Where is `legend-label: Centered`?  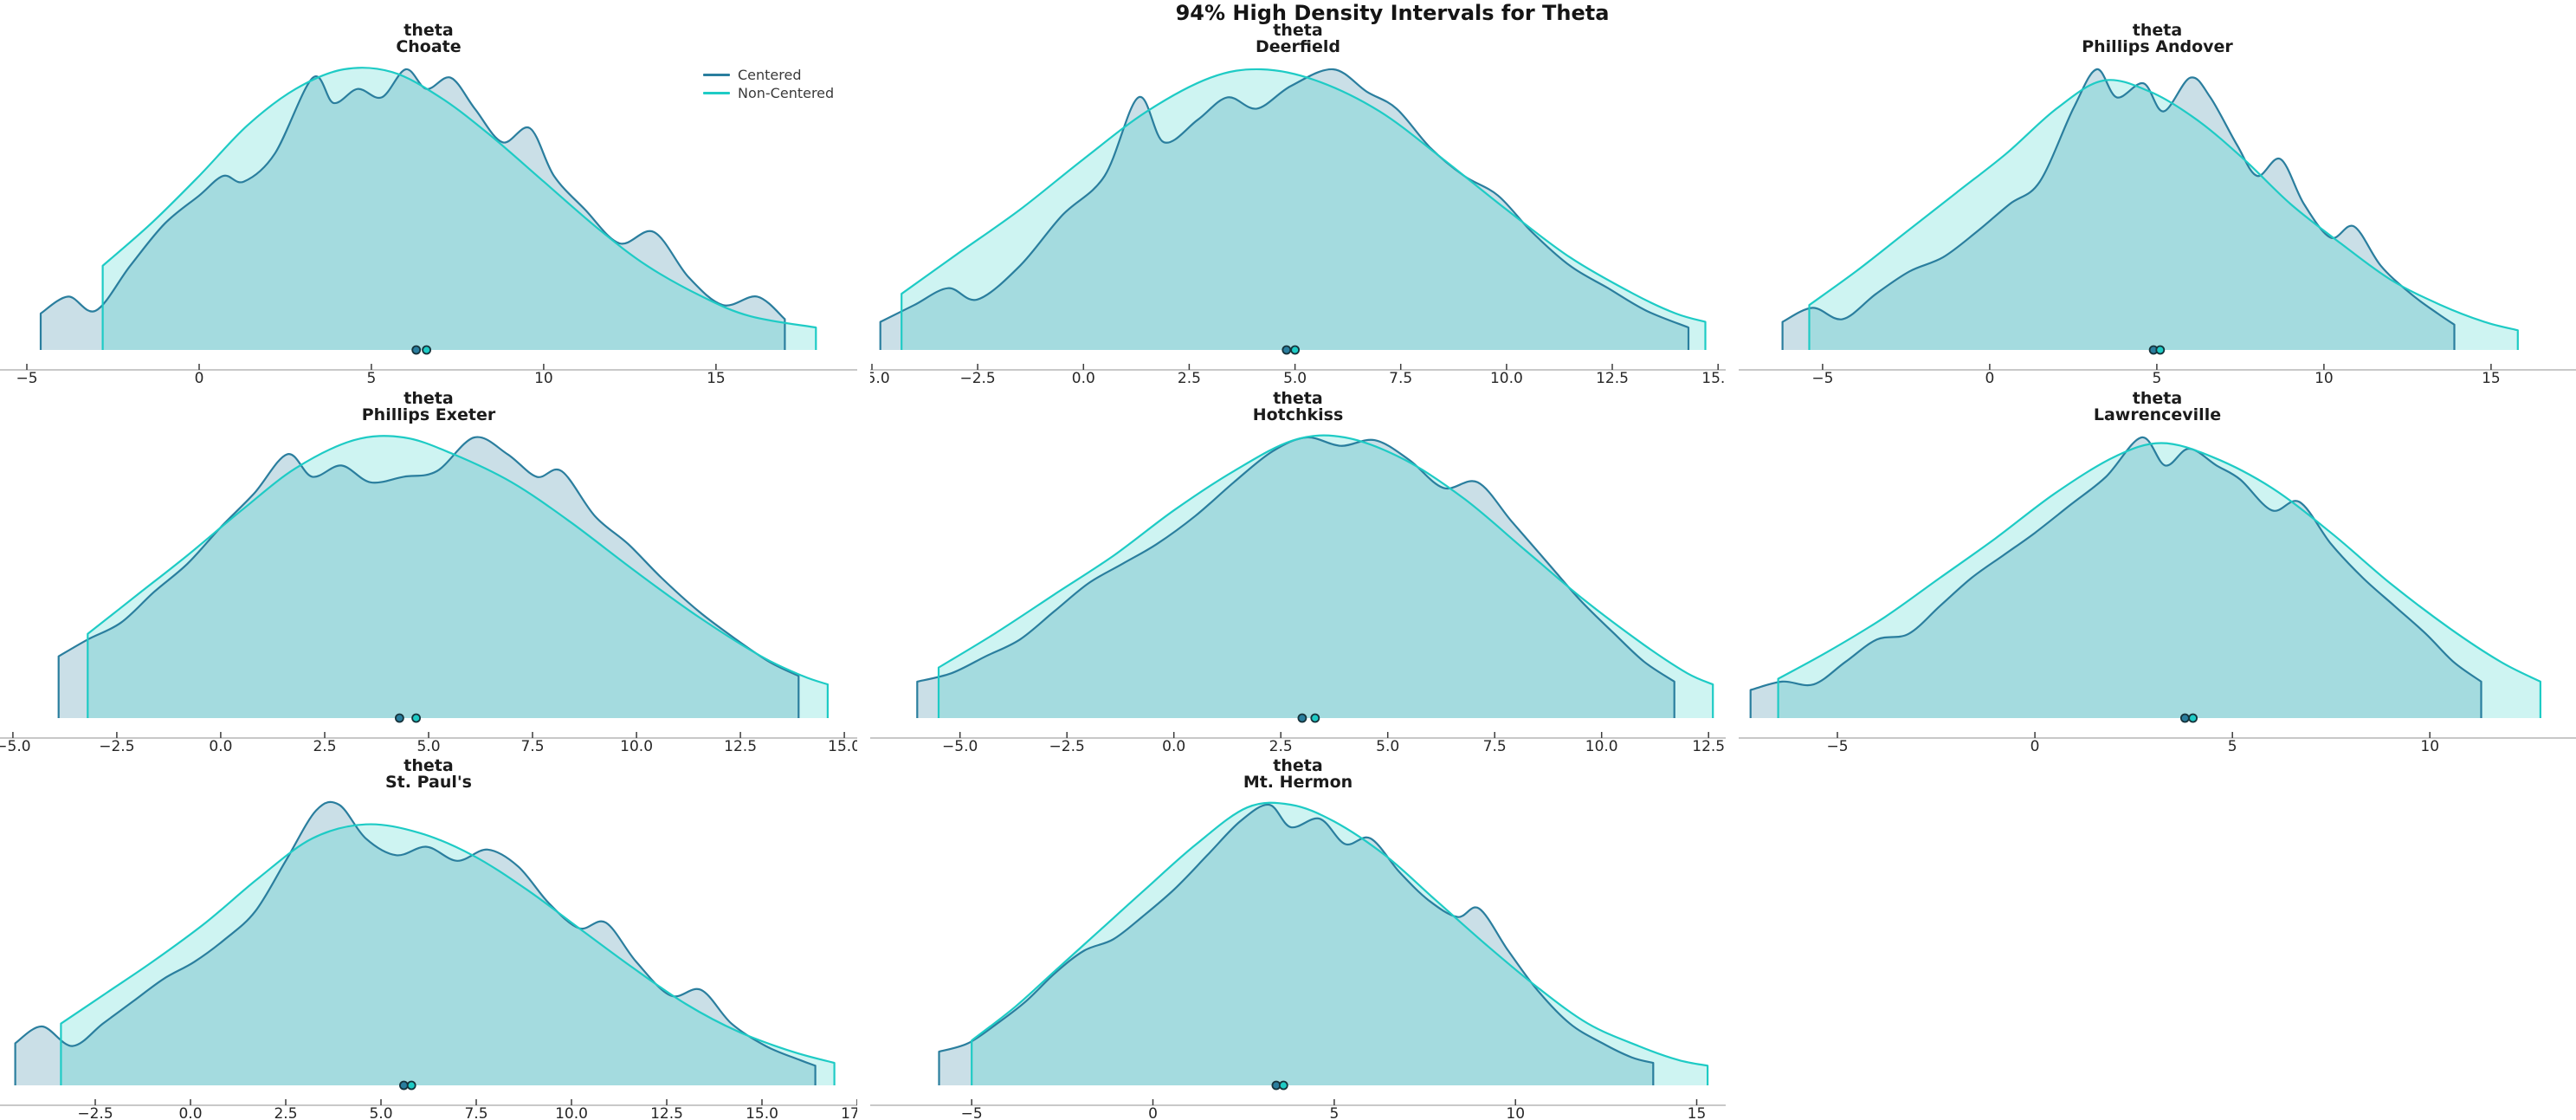 legend-label: Centered is located at coordinates (770, 74).